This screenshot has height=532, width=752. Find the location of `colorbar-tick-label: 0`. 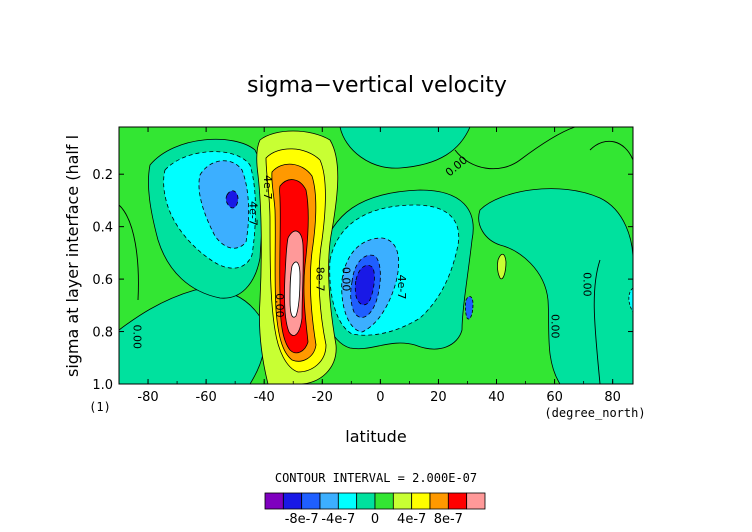

colorbar-tick-label: 0 is located at coordinates (375, 519).